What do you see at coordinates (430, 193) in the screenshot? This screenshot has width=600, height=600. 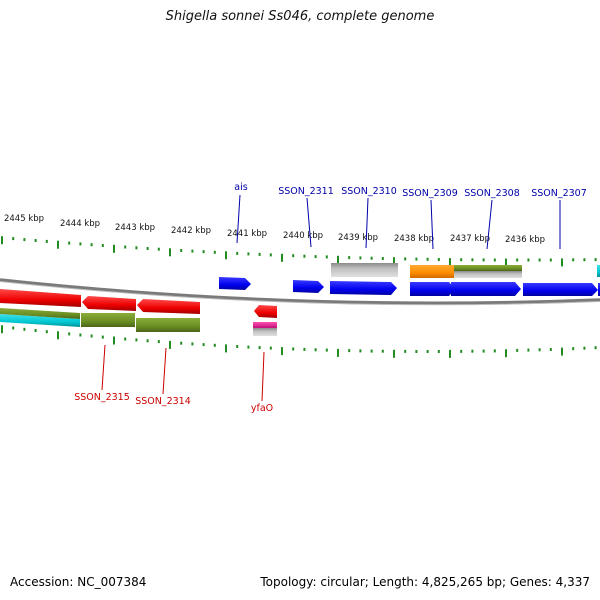 I see `gene-label-sson-2309: SSON_2309` at bounding box center [430, 193].